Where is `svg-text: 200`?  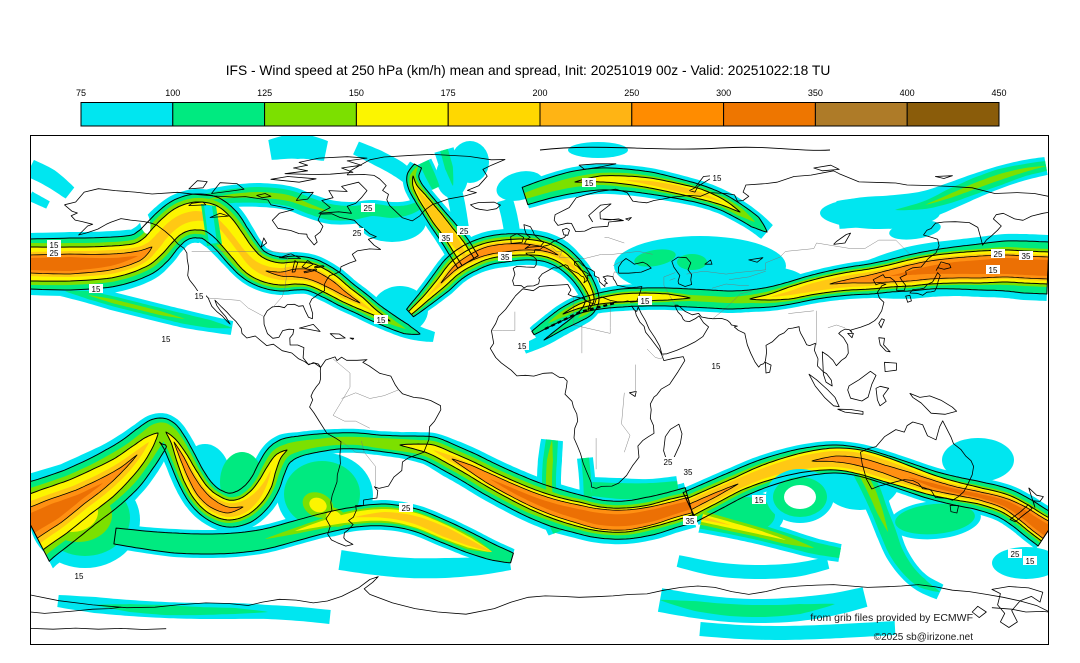 svg-text: 200 is located at coordinates (539, 93).